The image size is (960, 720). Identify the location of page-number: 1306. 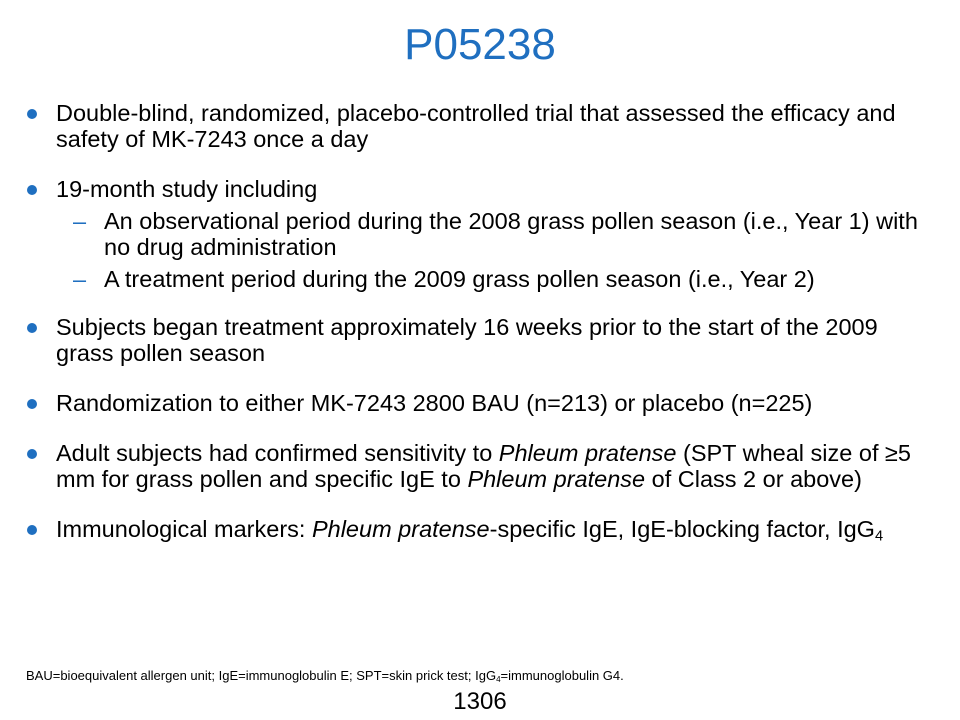
(480, 701).